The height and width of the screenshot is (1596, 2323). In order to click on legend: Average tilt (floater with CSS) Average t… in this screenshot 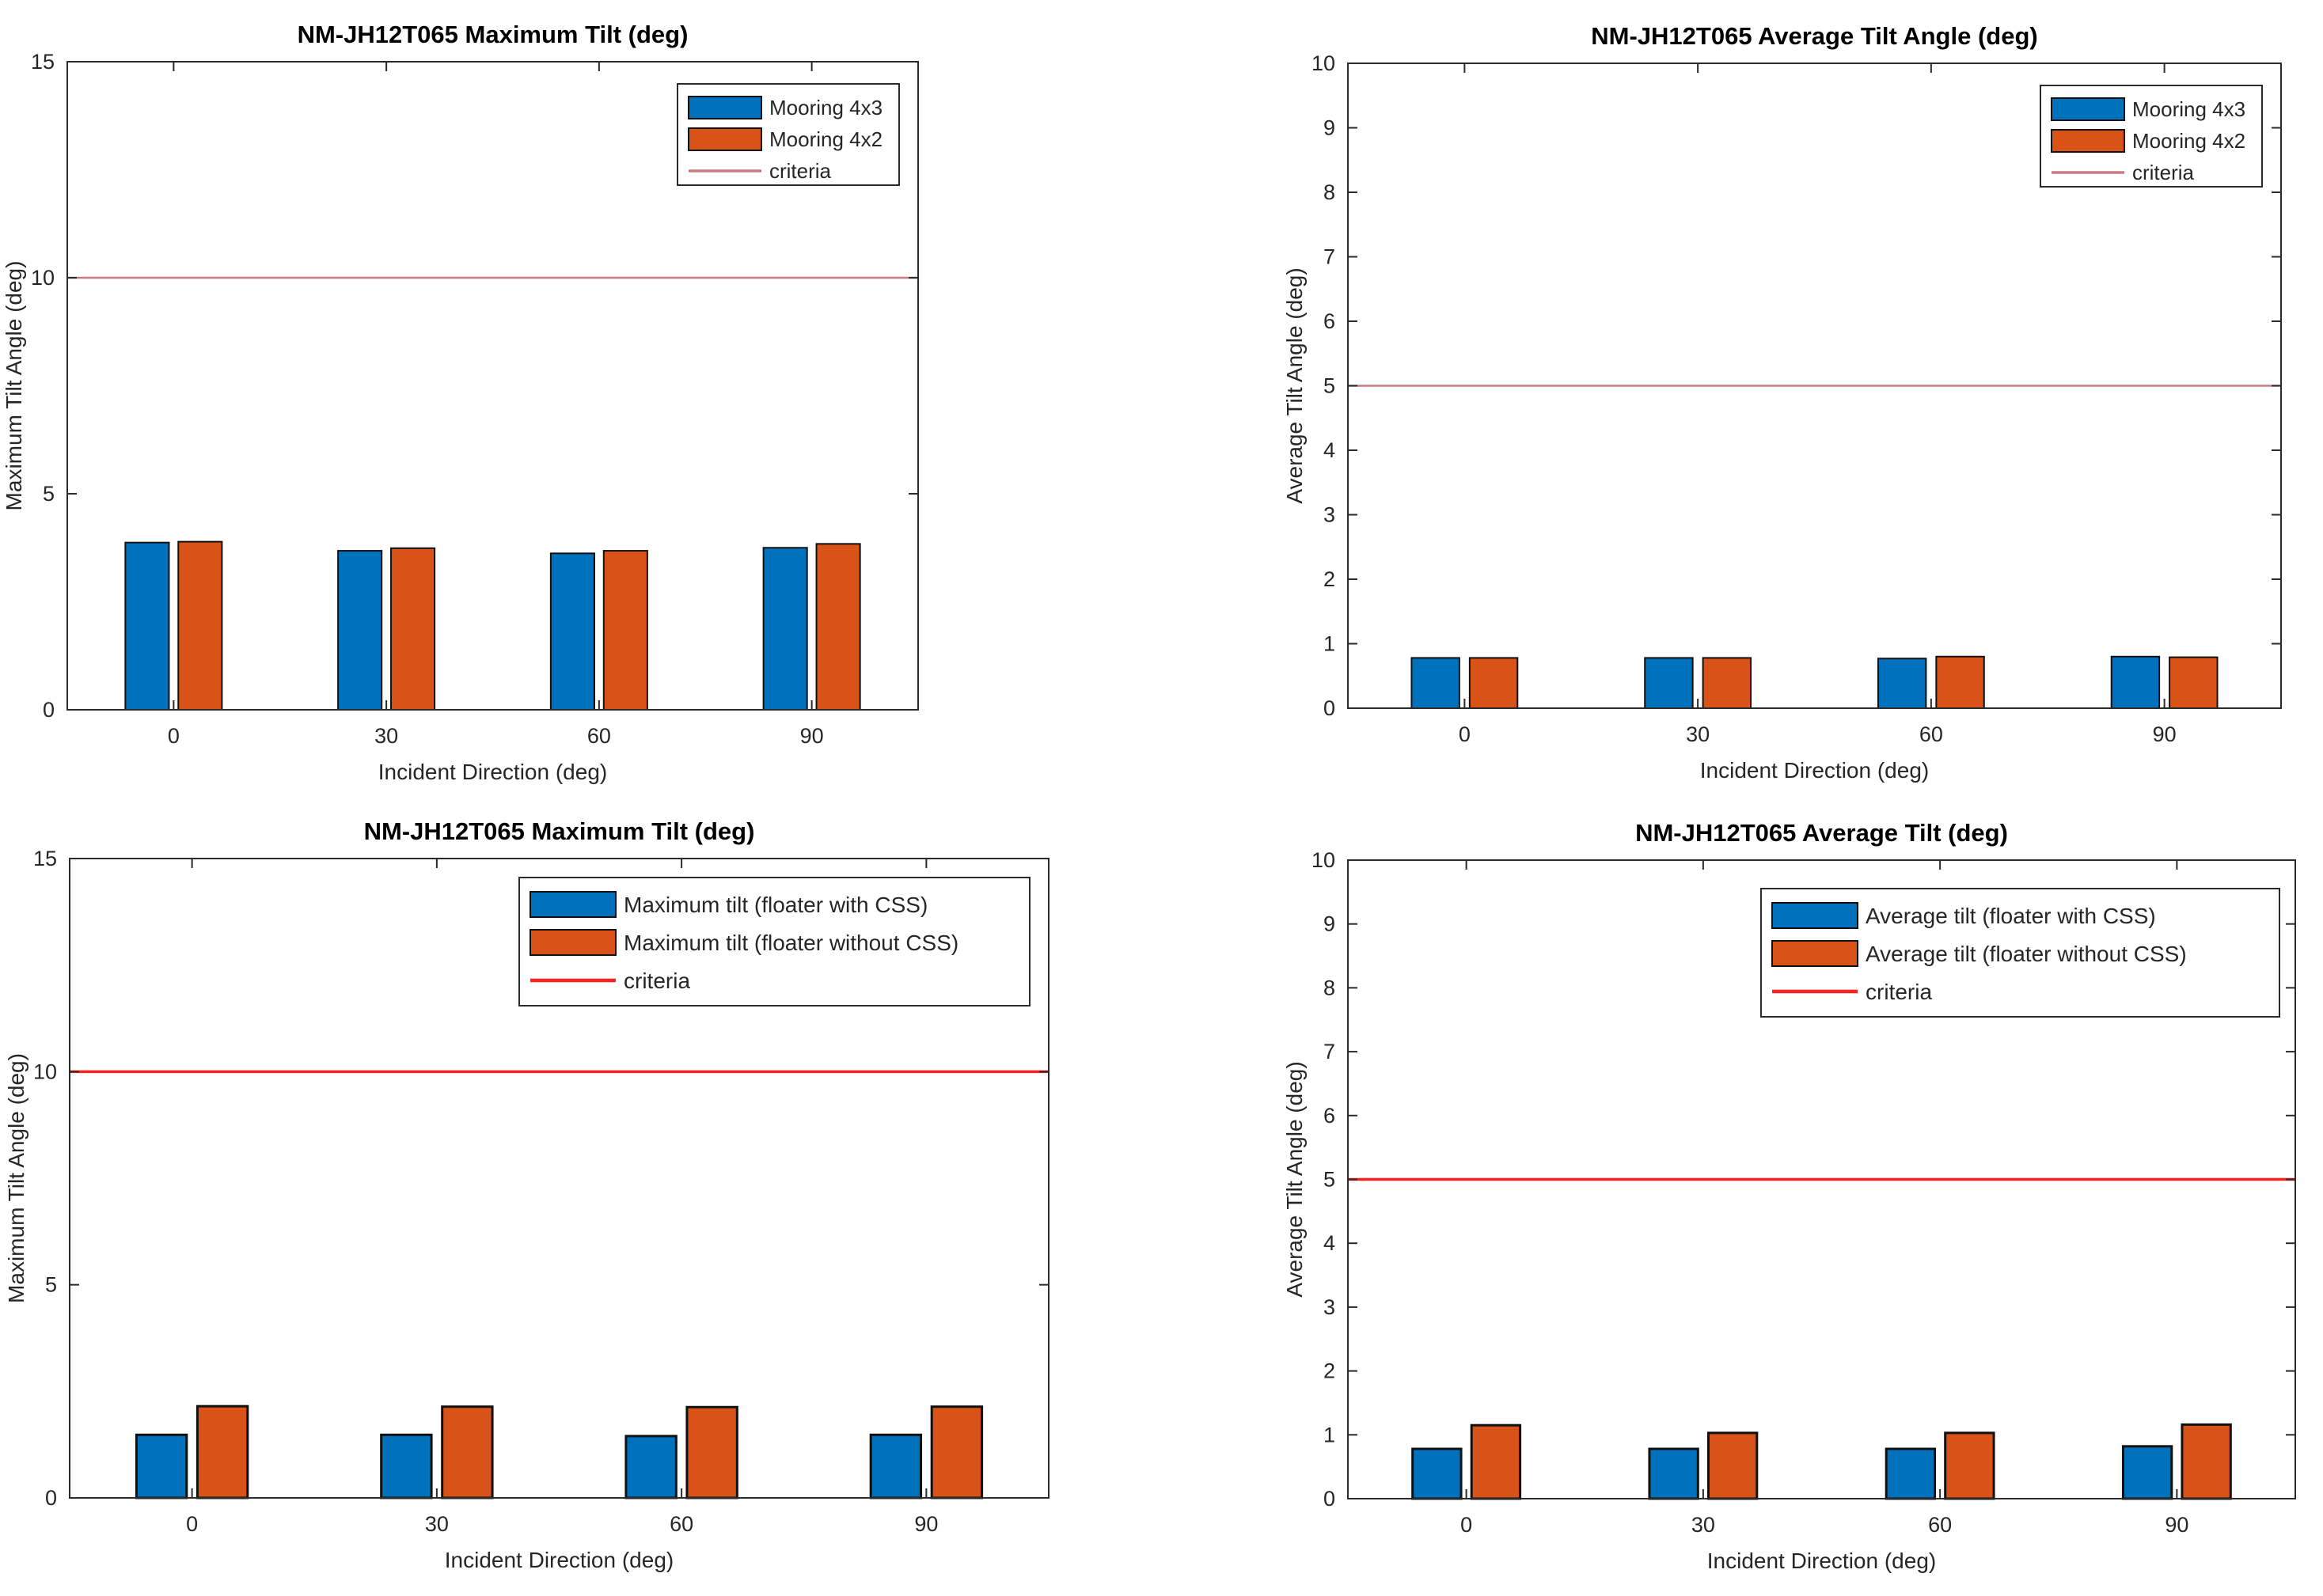, I will do `click(2020, 953)`.